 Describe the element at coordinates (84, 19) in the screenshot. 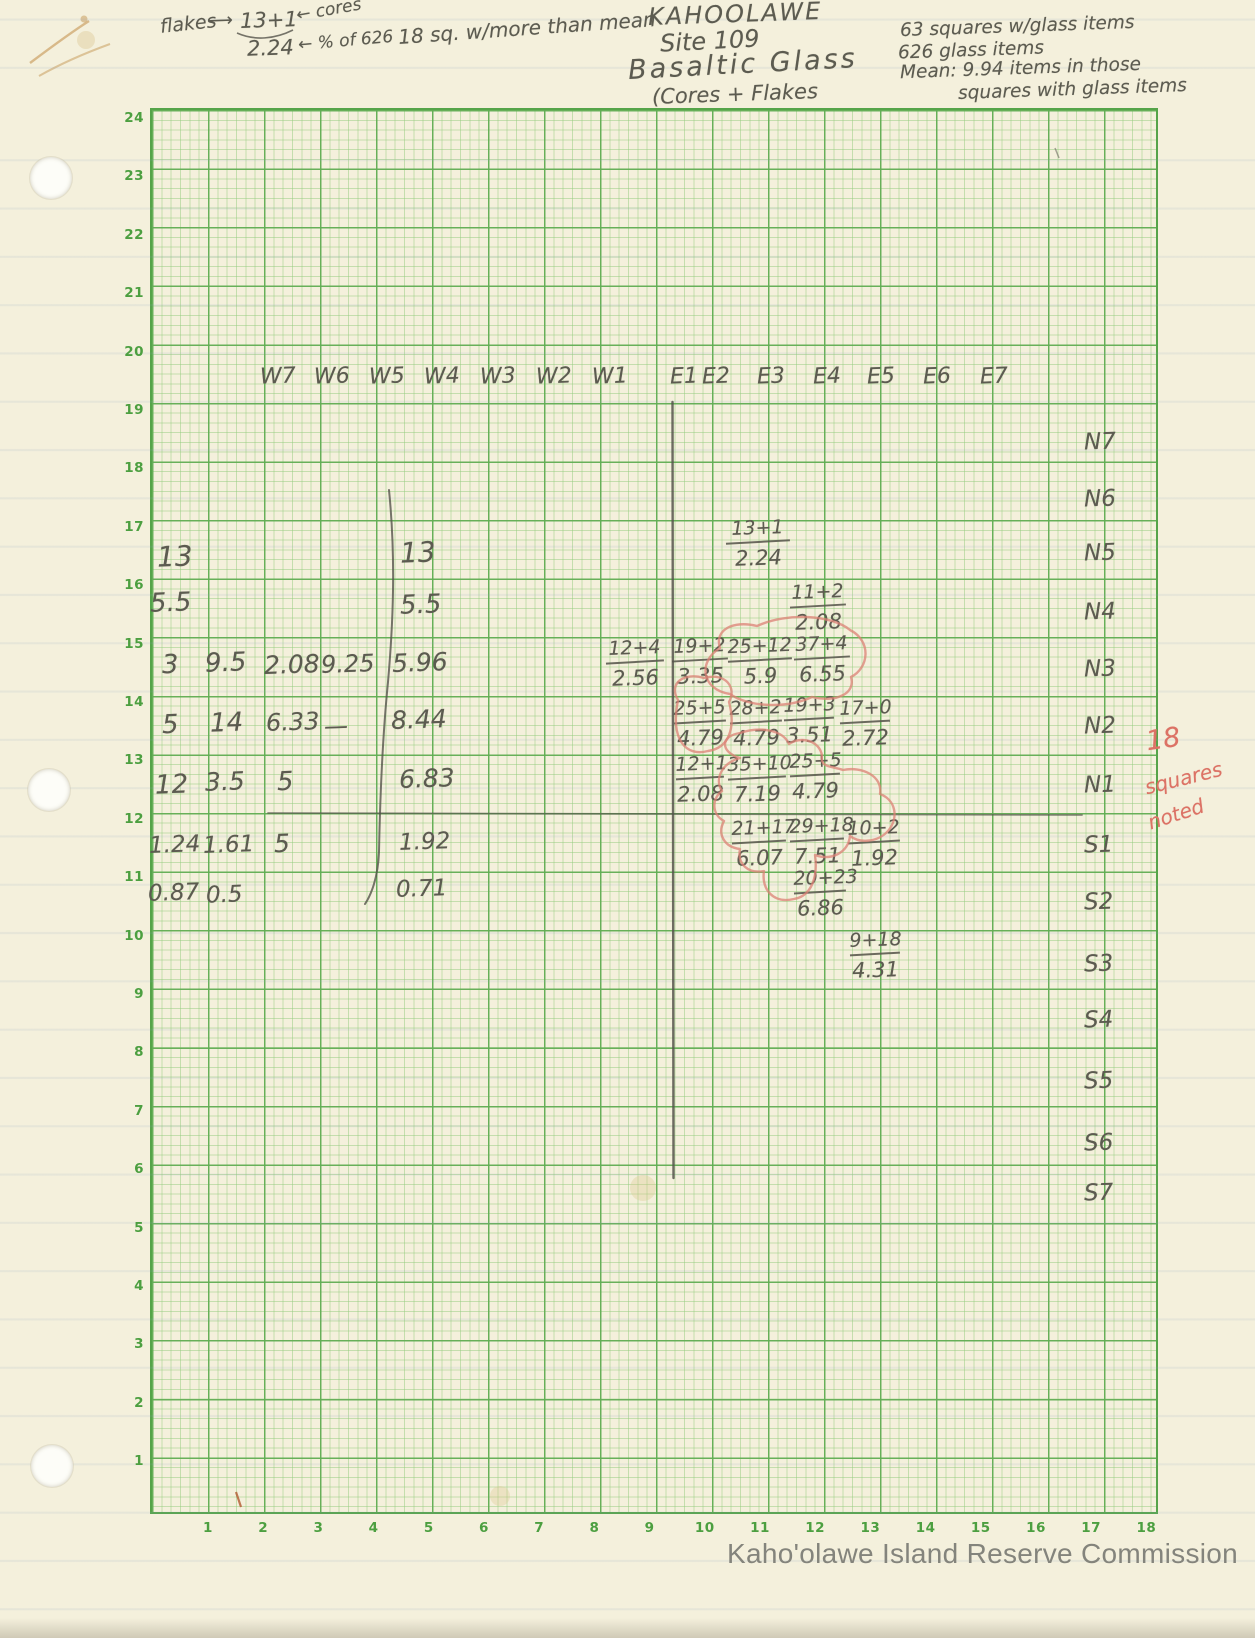

I see `rust-spot` at that location.